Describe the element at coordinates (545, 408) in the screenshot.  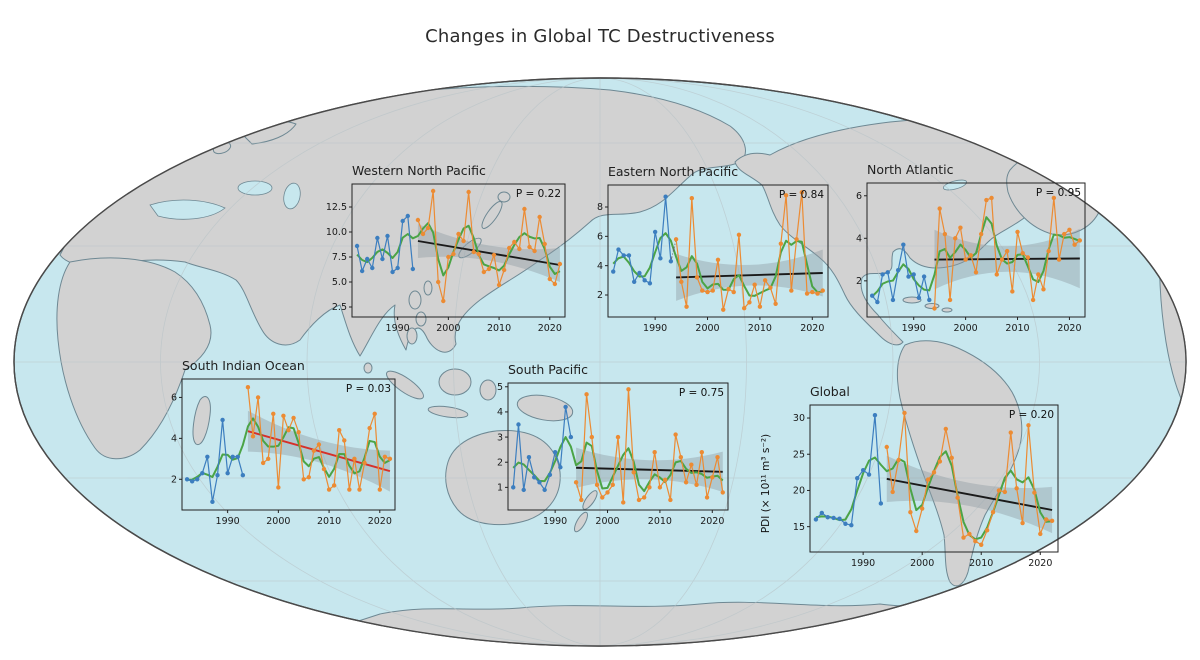
I see `island-new-guinea` at that location.